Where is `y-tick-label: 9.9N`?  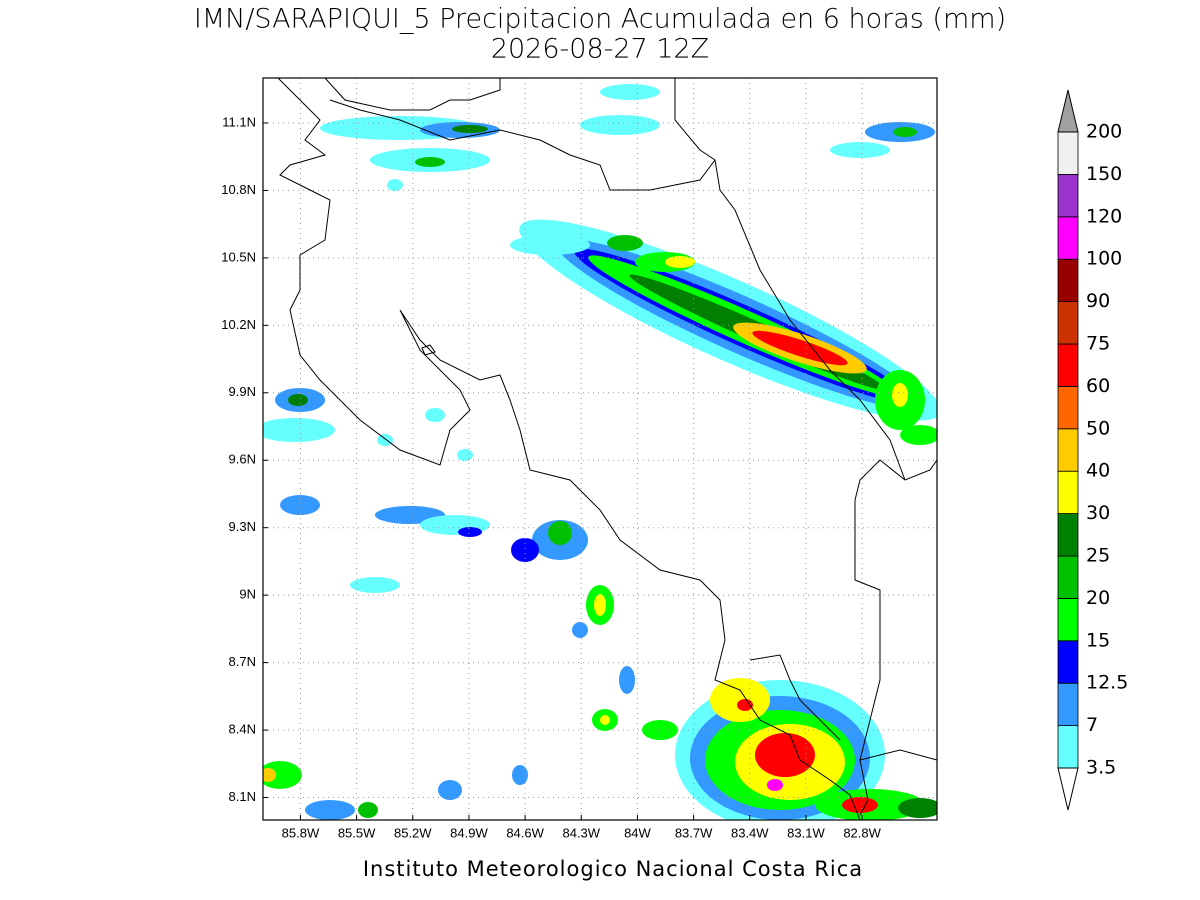 y-tick-label: 9.9N is located at coordinates (242, 391).